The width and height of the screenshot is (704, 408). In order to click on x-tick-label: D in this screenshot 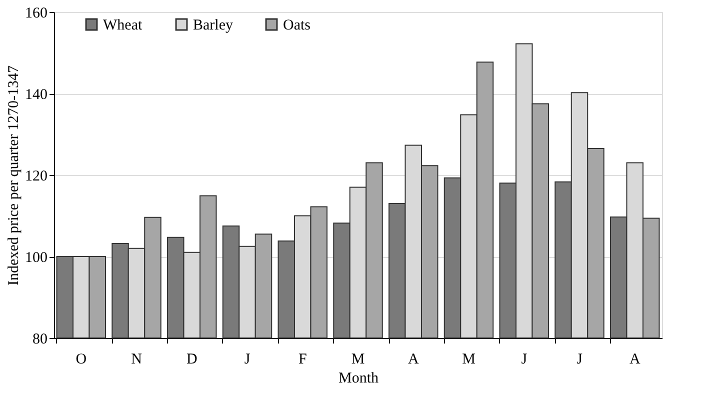, I will do `click(192, 360)`.